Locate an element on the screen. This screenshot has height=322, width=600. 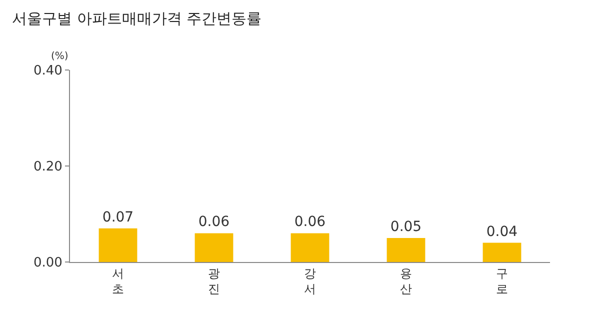
y-tick-label: 0.00 is located at coordinates (47, 263).